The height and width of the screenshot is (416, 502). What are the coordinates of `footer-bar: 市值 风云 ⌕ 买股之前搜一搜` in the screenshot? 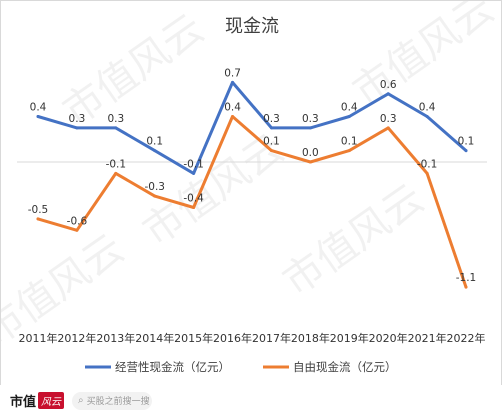 It's located at (251, 400).